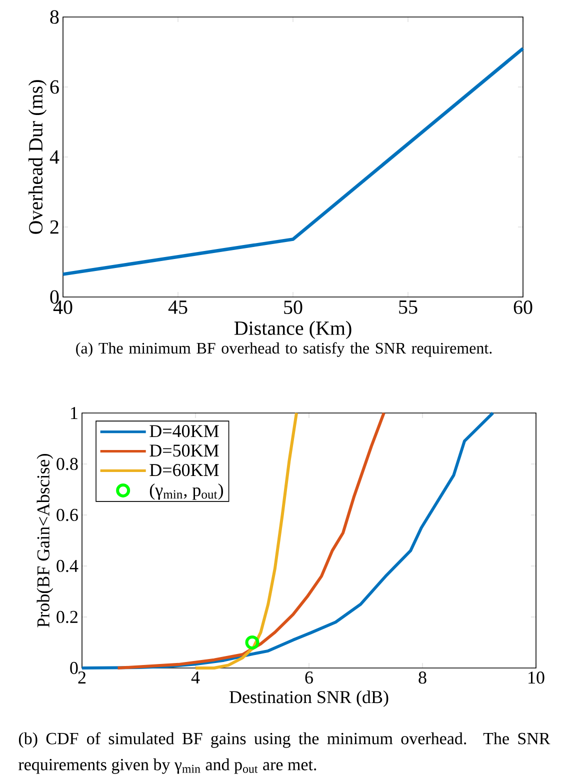 Image resolution: width=568 pixels, height=782 pixels. What do you see at coordinates (536, 678) in the screenshot?
I see `x-tick-label: 10` at bounding box center [536, 678].